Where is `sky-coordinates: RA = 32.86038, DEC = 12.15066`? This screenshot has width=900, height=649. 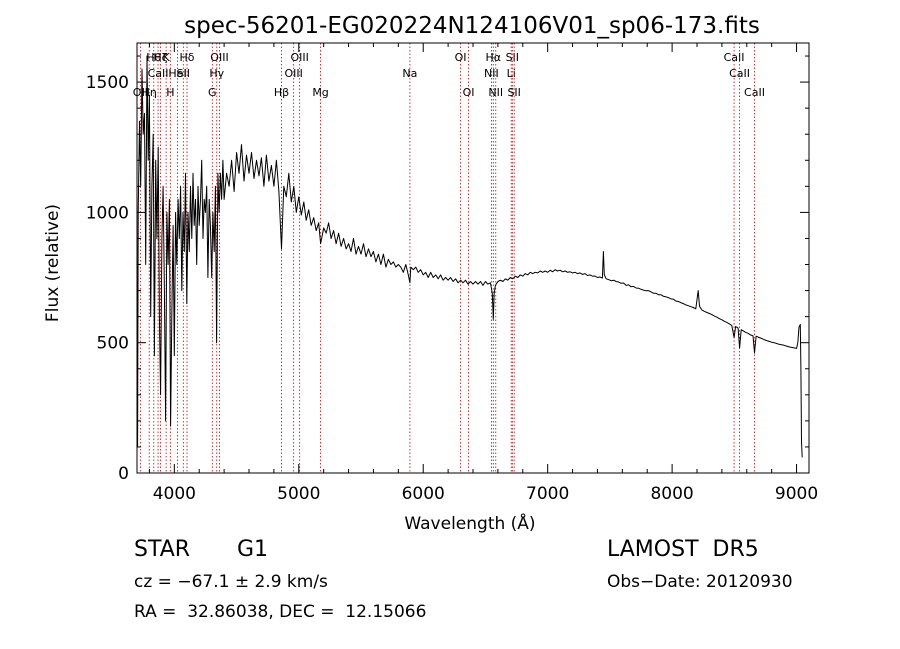
sky-coordinates: RA = 32.86038, DEC = 12.15066 is located at coordinates (280, 612).